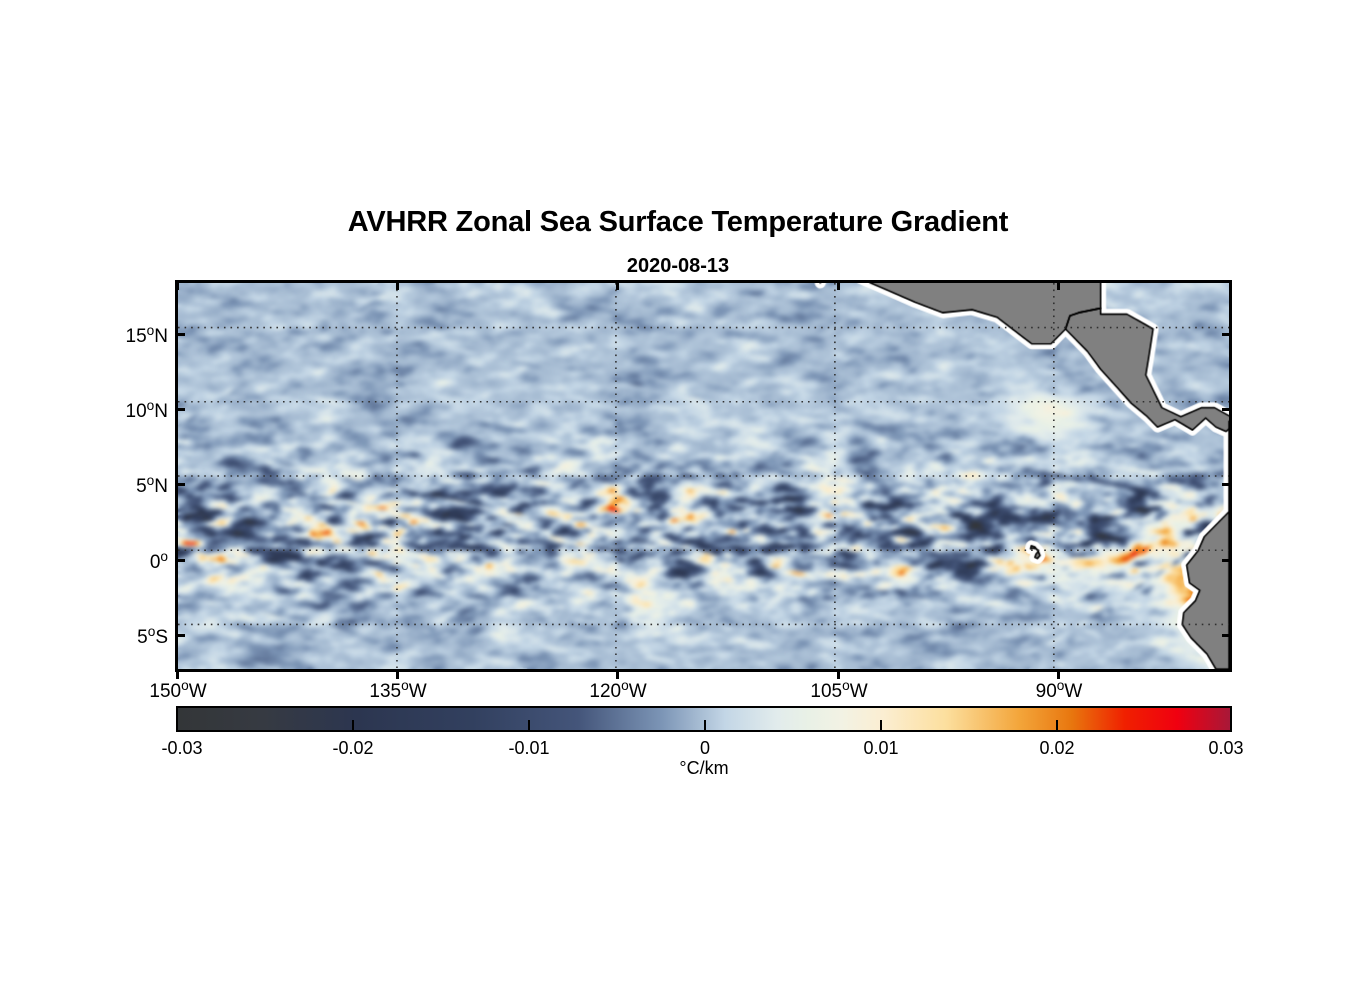  What do you see at coordinates (180, 409) in the screenshot?
I see `ytick-10n` at bounding box center [180, 409].